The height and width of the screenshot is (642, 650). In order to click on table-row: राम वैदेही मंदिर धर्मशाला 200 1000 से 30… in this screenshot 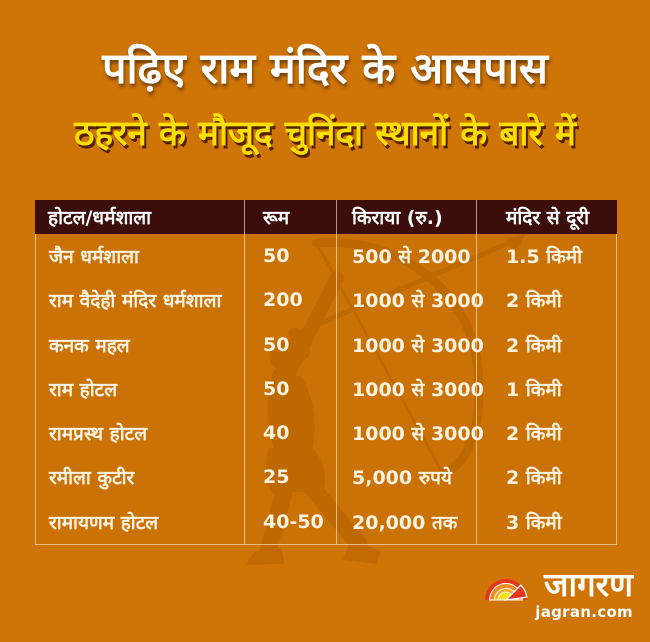, I will do `click(326, 300)`.